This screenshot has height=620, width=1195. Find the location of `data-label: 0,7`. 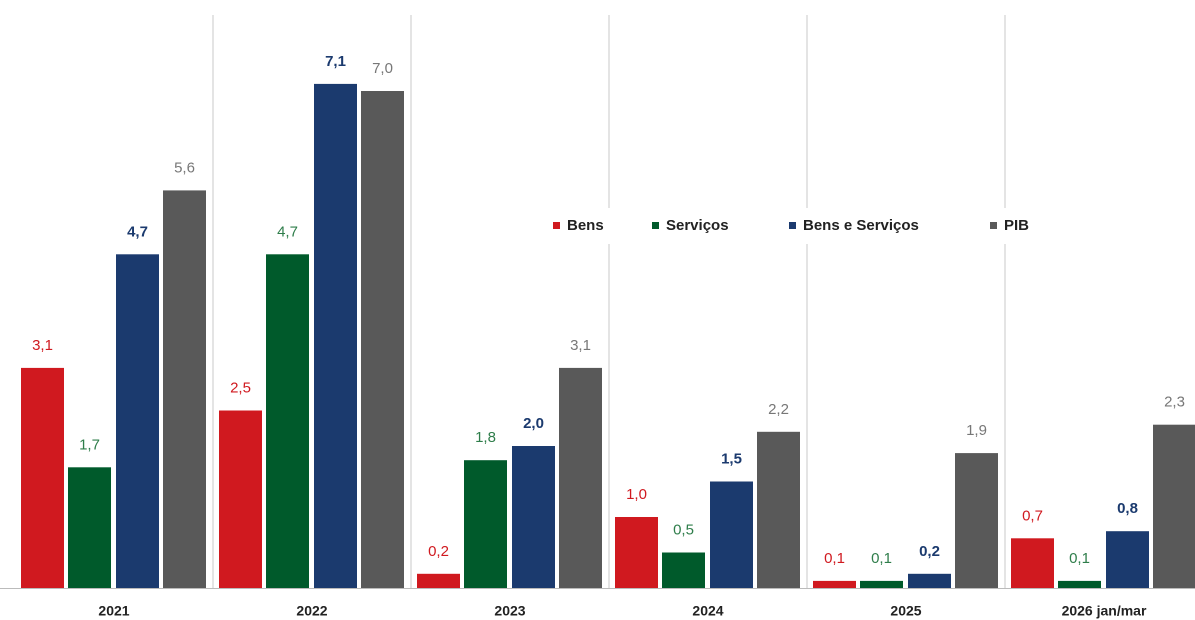

data-label: 0,7 is located at coordinates (1032, 515).